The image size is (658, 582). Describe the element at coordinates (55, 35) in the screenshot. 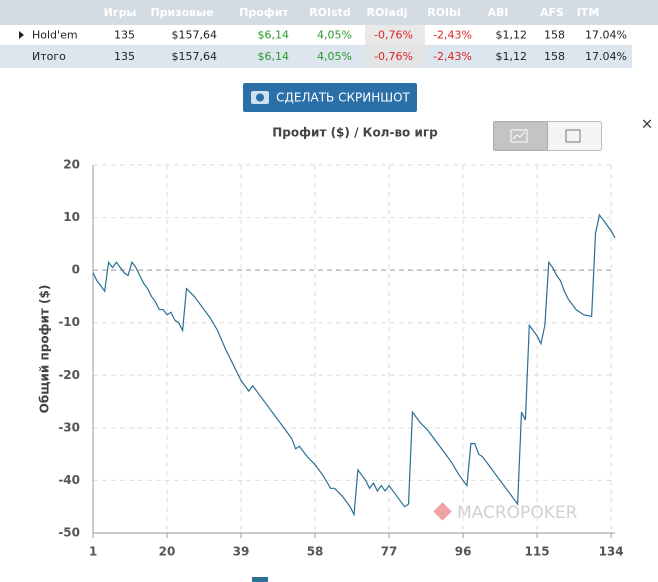

I see `row-label: Hold'em` at that location.